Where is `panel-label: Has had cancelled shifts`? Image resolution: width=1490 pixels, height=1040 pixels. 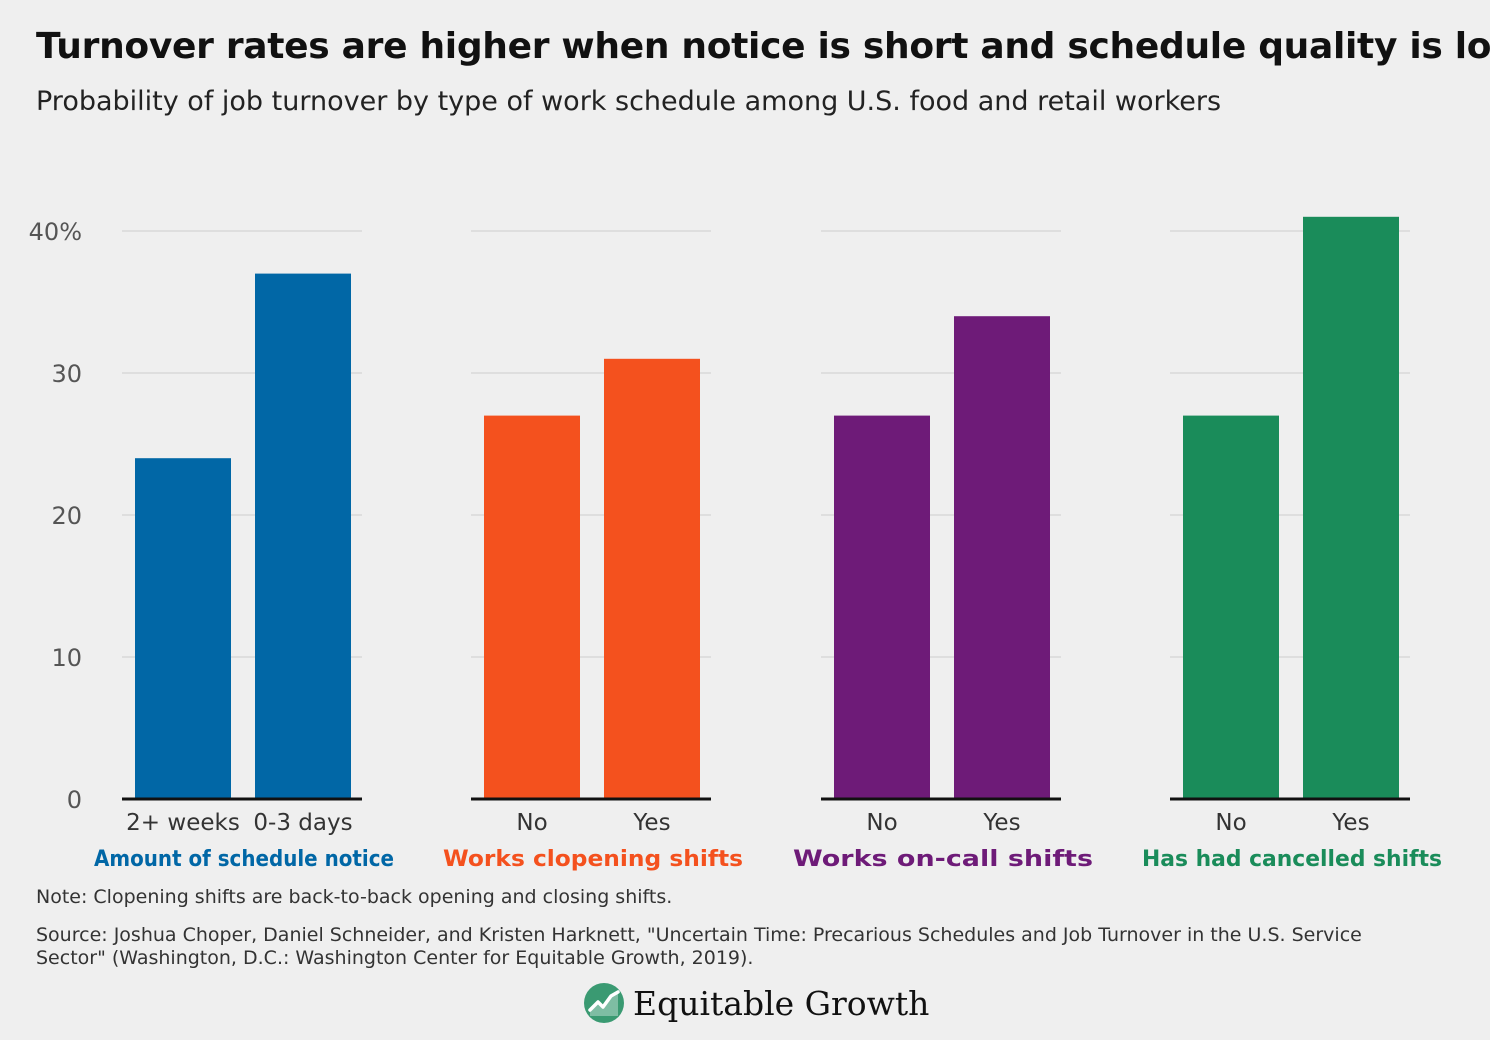 panel-label: Has had cancelled shifts is located at coordinates (1292, 859).